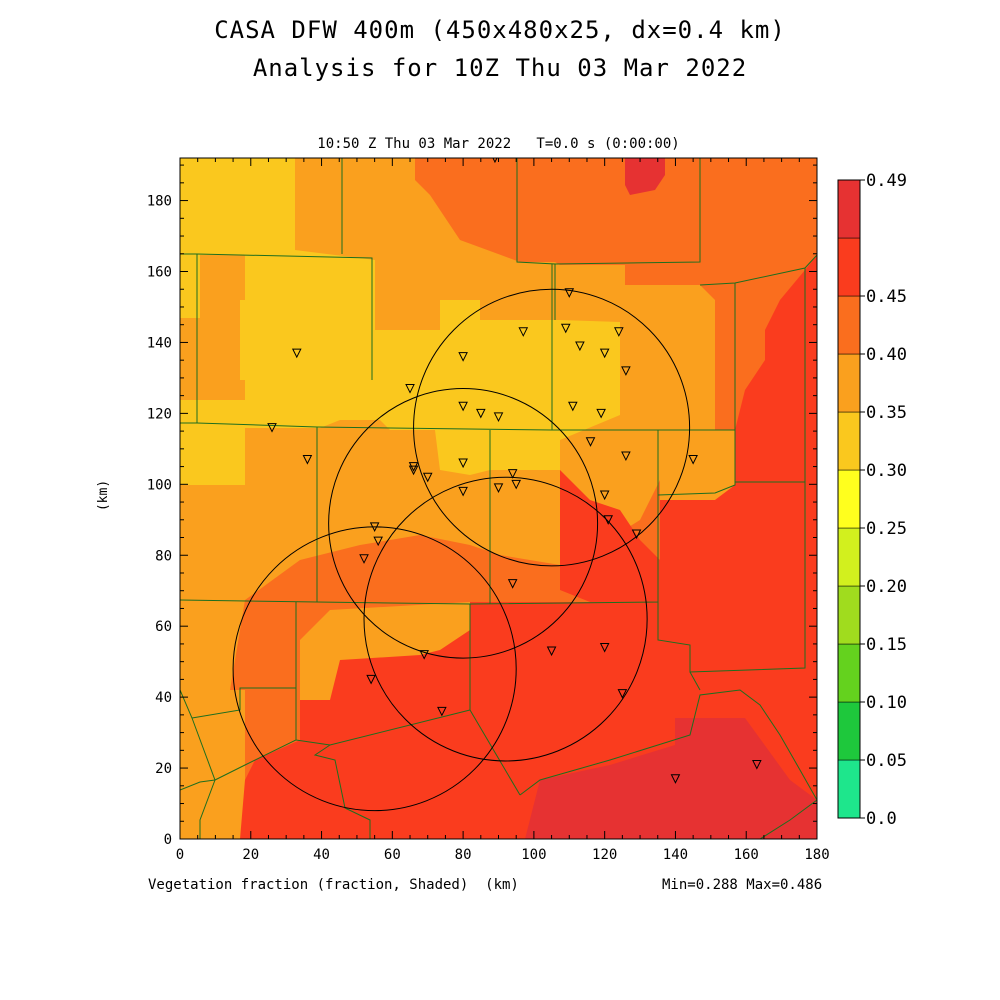  I want to click on colorbar-label: 0.30, so click(886, 471).